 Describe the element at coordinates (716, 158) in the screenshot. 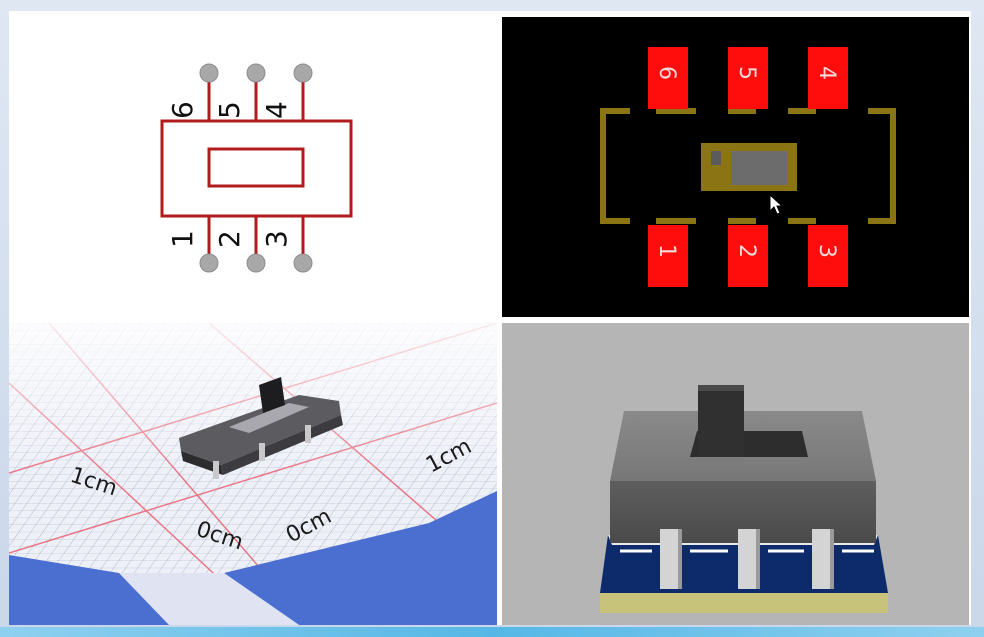

I see `actuator-notch` at that location.